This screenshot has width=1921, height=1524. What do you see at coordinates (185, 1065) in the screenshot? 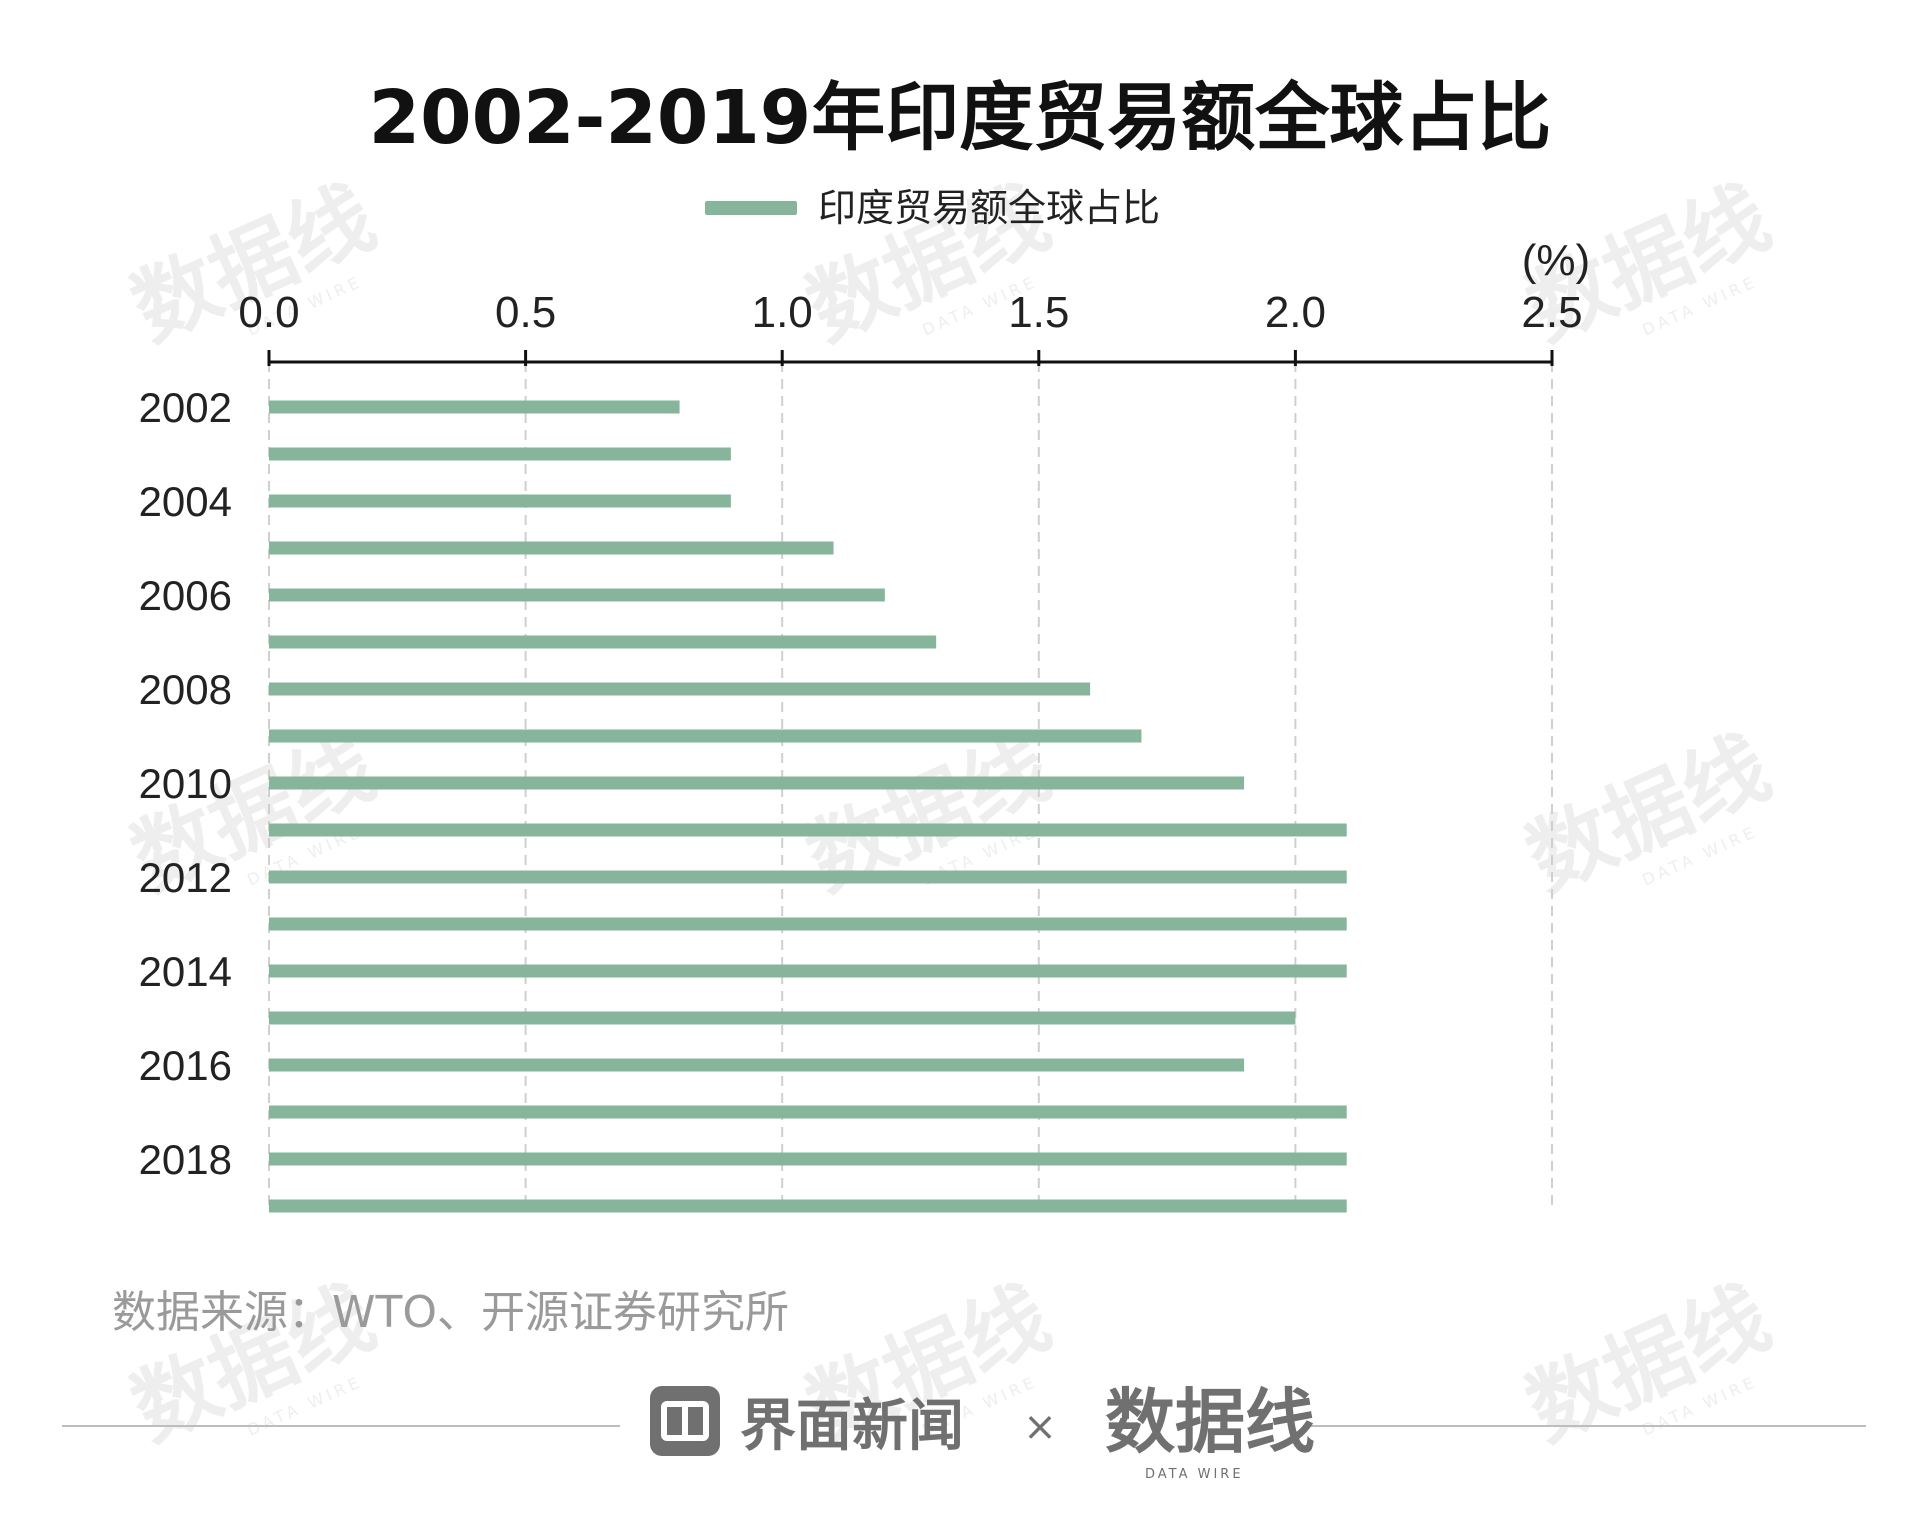
I see `y-tick-label: 2016` at bounding box center [185, 1065].